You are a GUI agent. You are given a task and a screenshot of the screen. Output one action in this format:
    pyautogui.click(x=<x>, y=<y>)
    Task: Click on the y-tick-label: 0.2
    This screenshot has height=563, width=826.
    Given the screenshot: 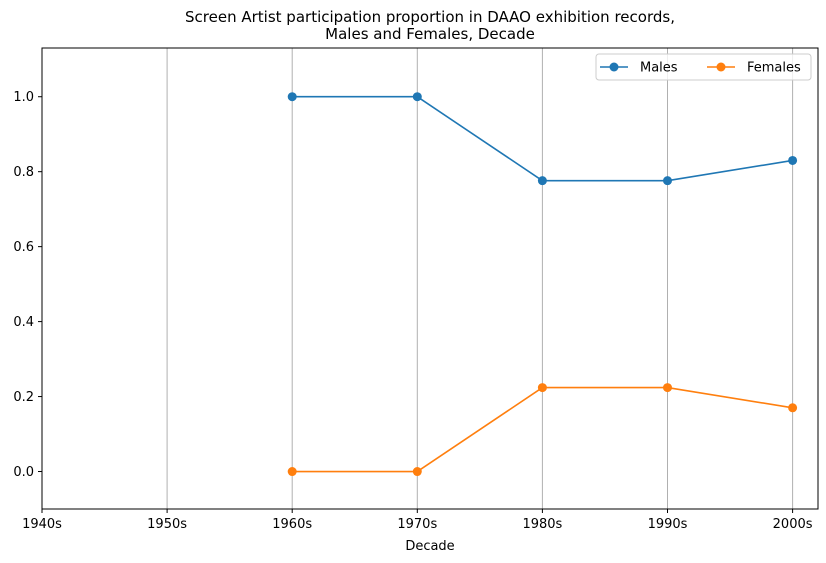 What is the action you would take?
    pyautogui.click(x=23, y=397)
    